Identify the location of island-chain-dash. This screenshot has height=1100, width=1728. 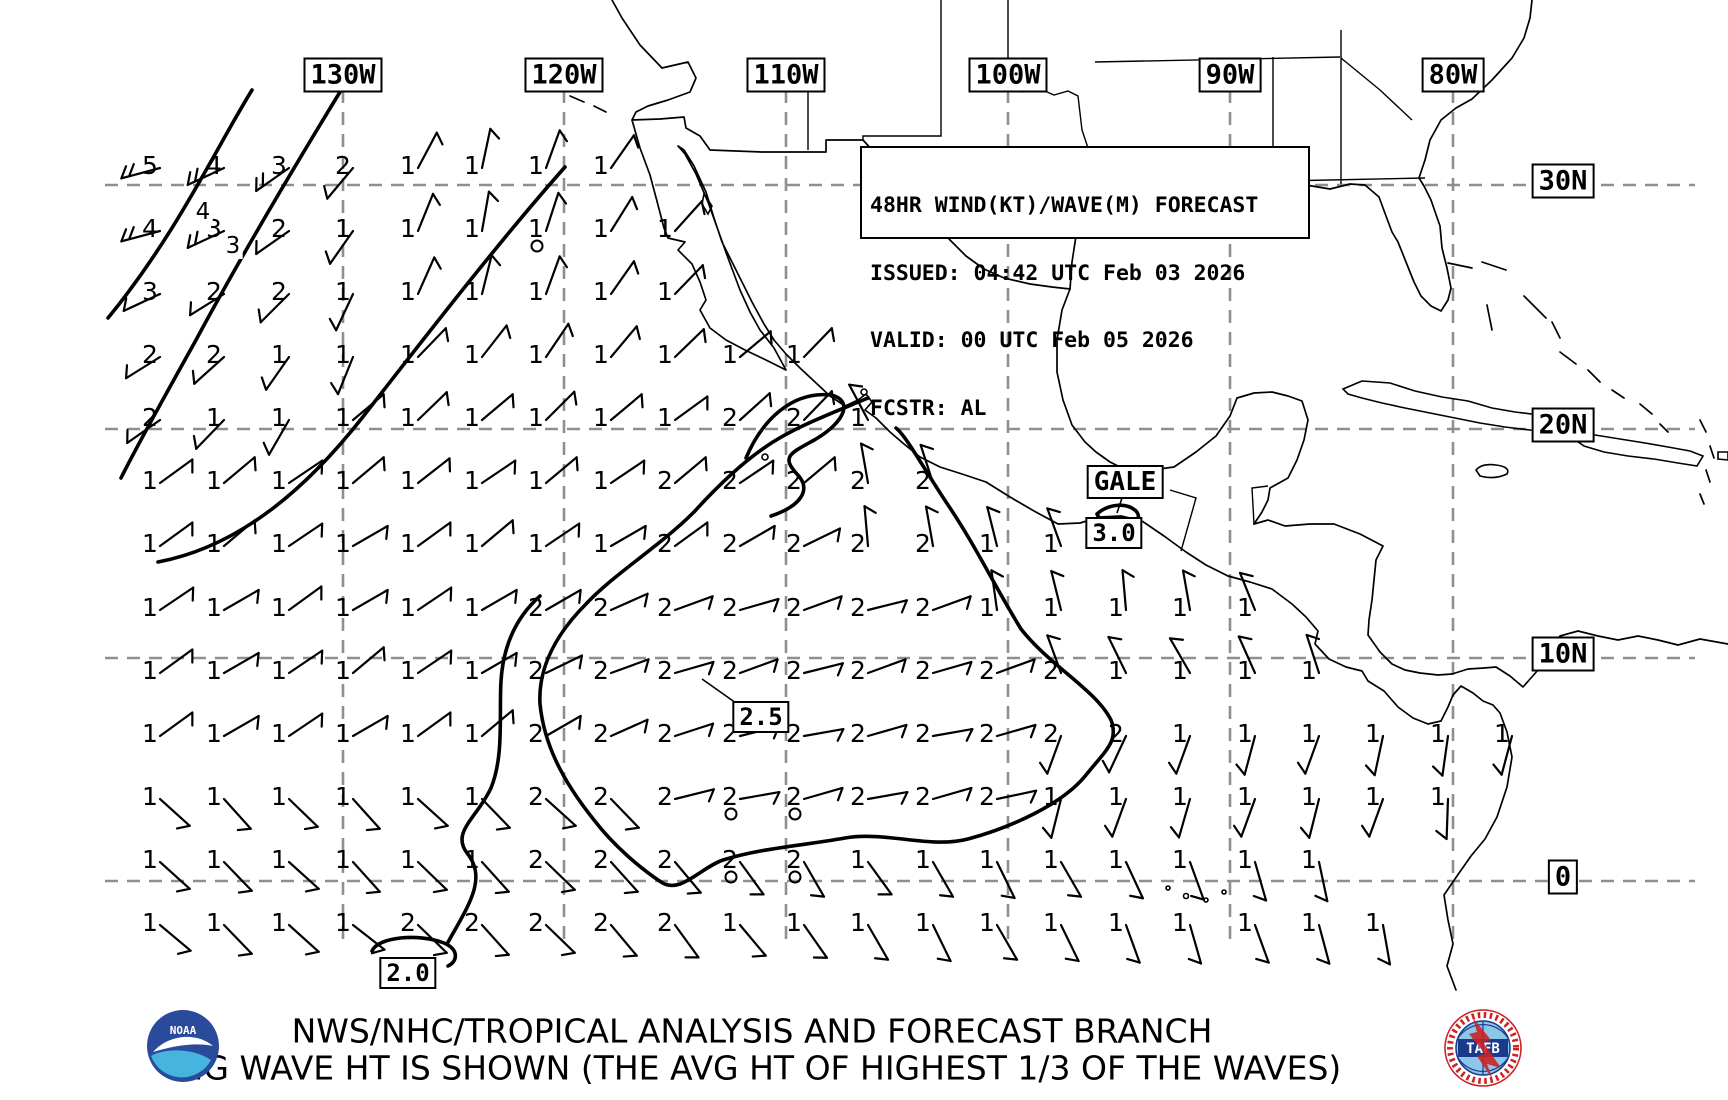
(577, 99).